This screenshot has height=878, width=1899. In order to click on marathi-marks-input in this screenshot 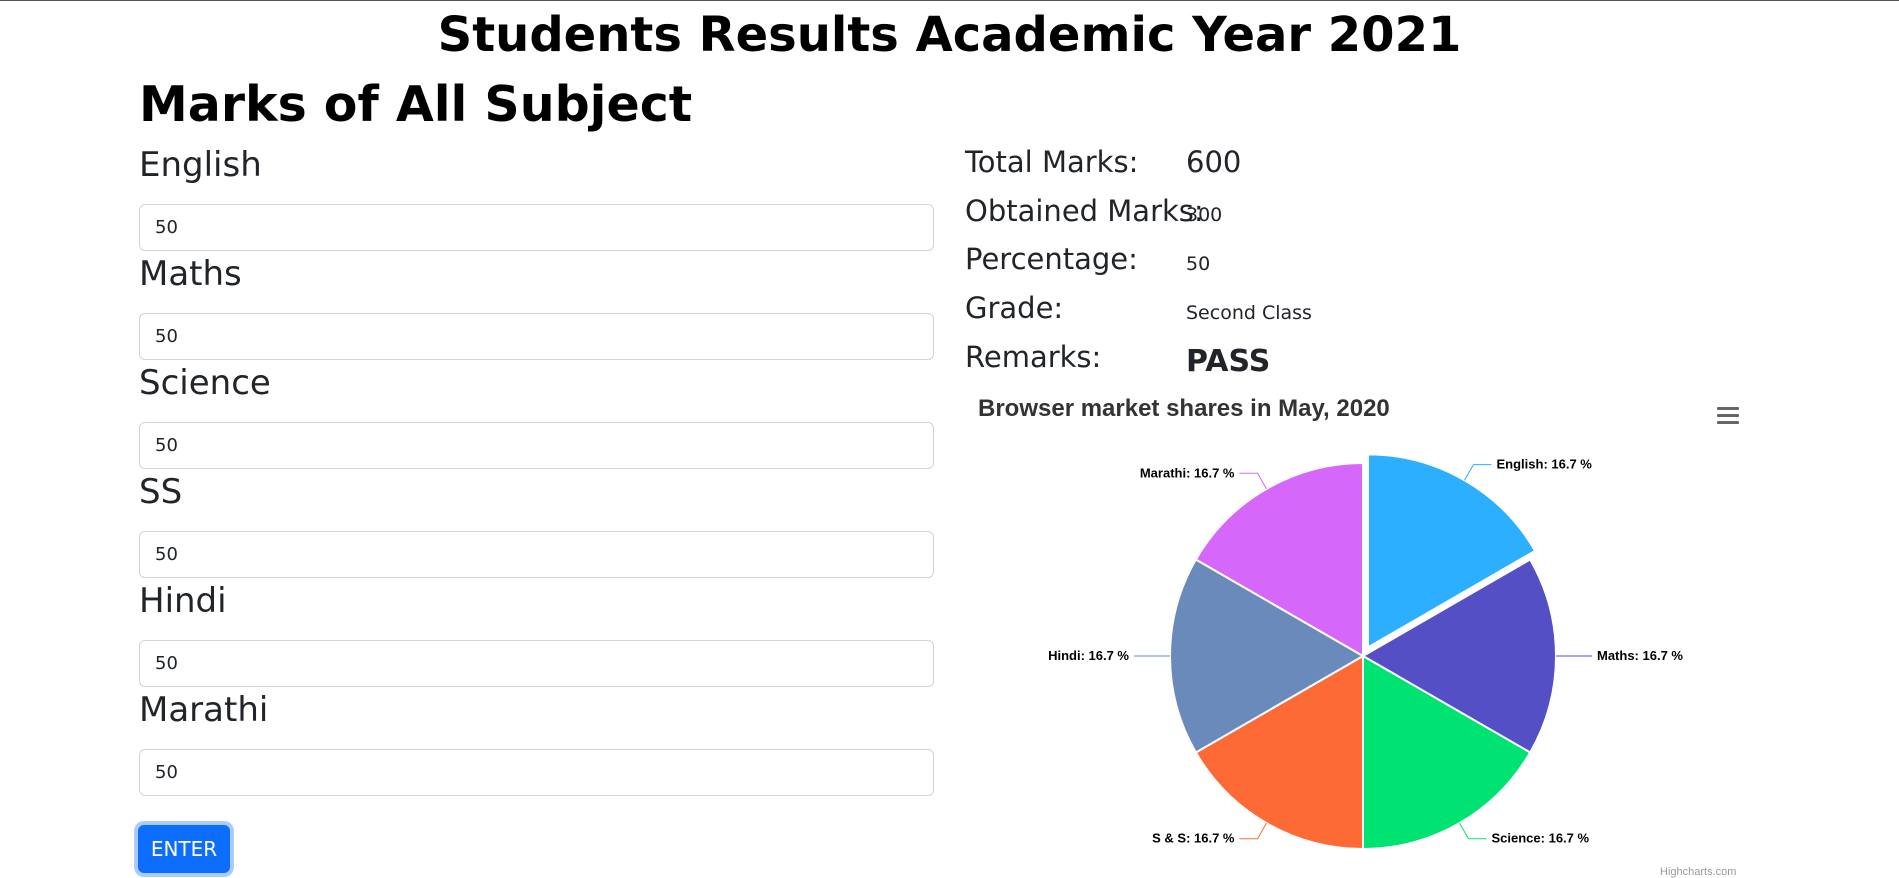, I will do `click(536, 772)`.